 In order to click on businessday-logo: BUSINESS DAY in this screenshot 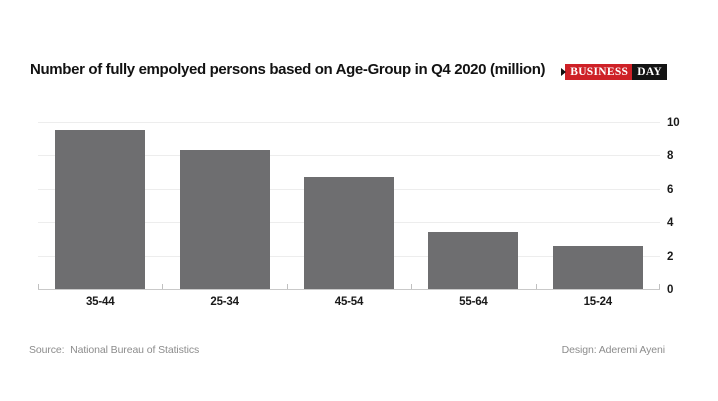, I will do `click(614, 72)`.